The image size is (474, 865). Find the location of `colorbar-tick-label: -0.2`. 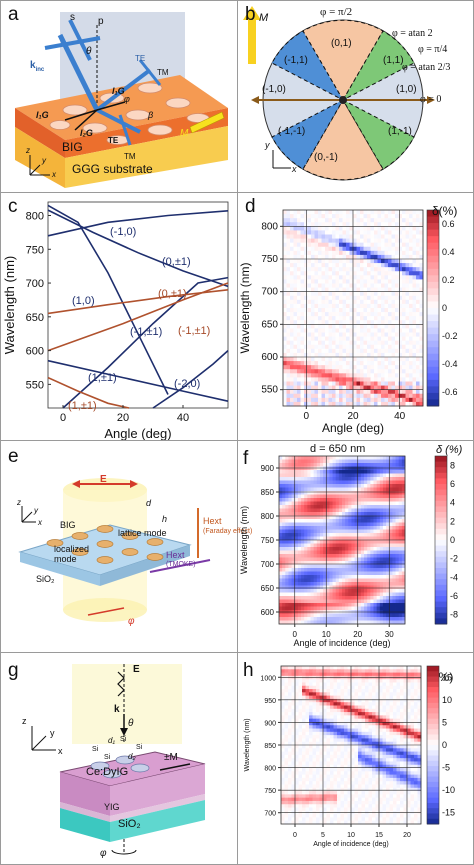

colorbar-tick-label: -0.2 is located at coordinates (450, 336).